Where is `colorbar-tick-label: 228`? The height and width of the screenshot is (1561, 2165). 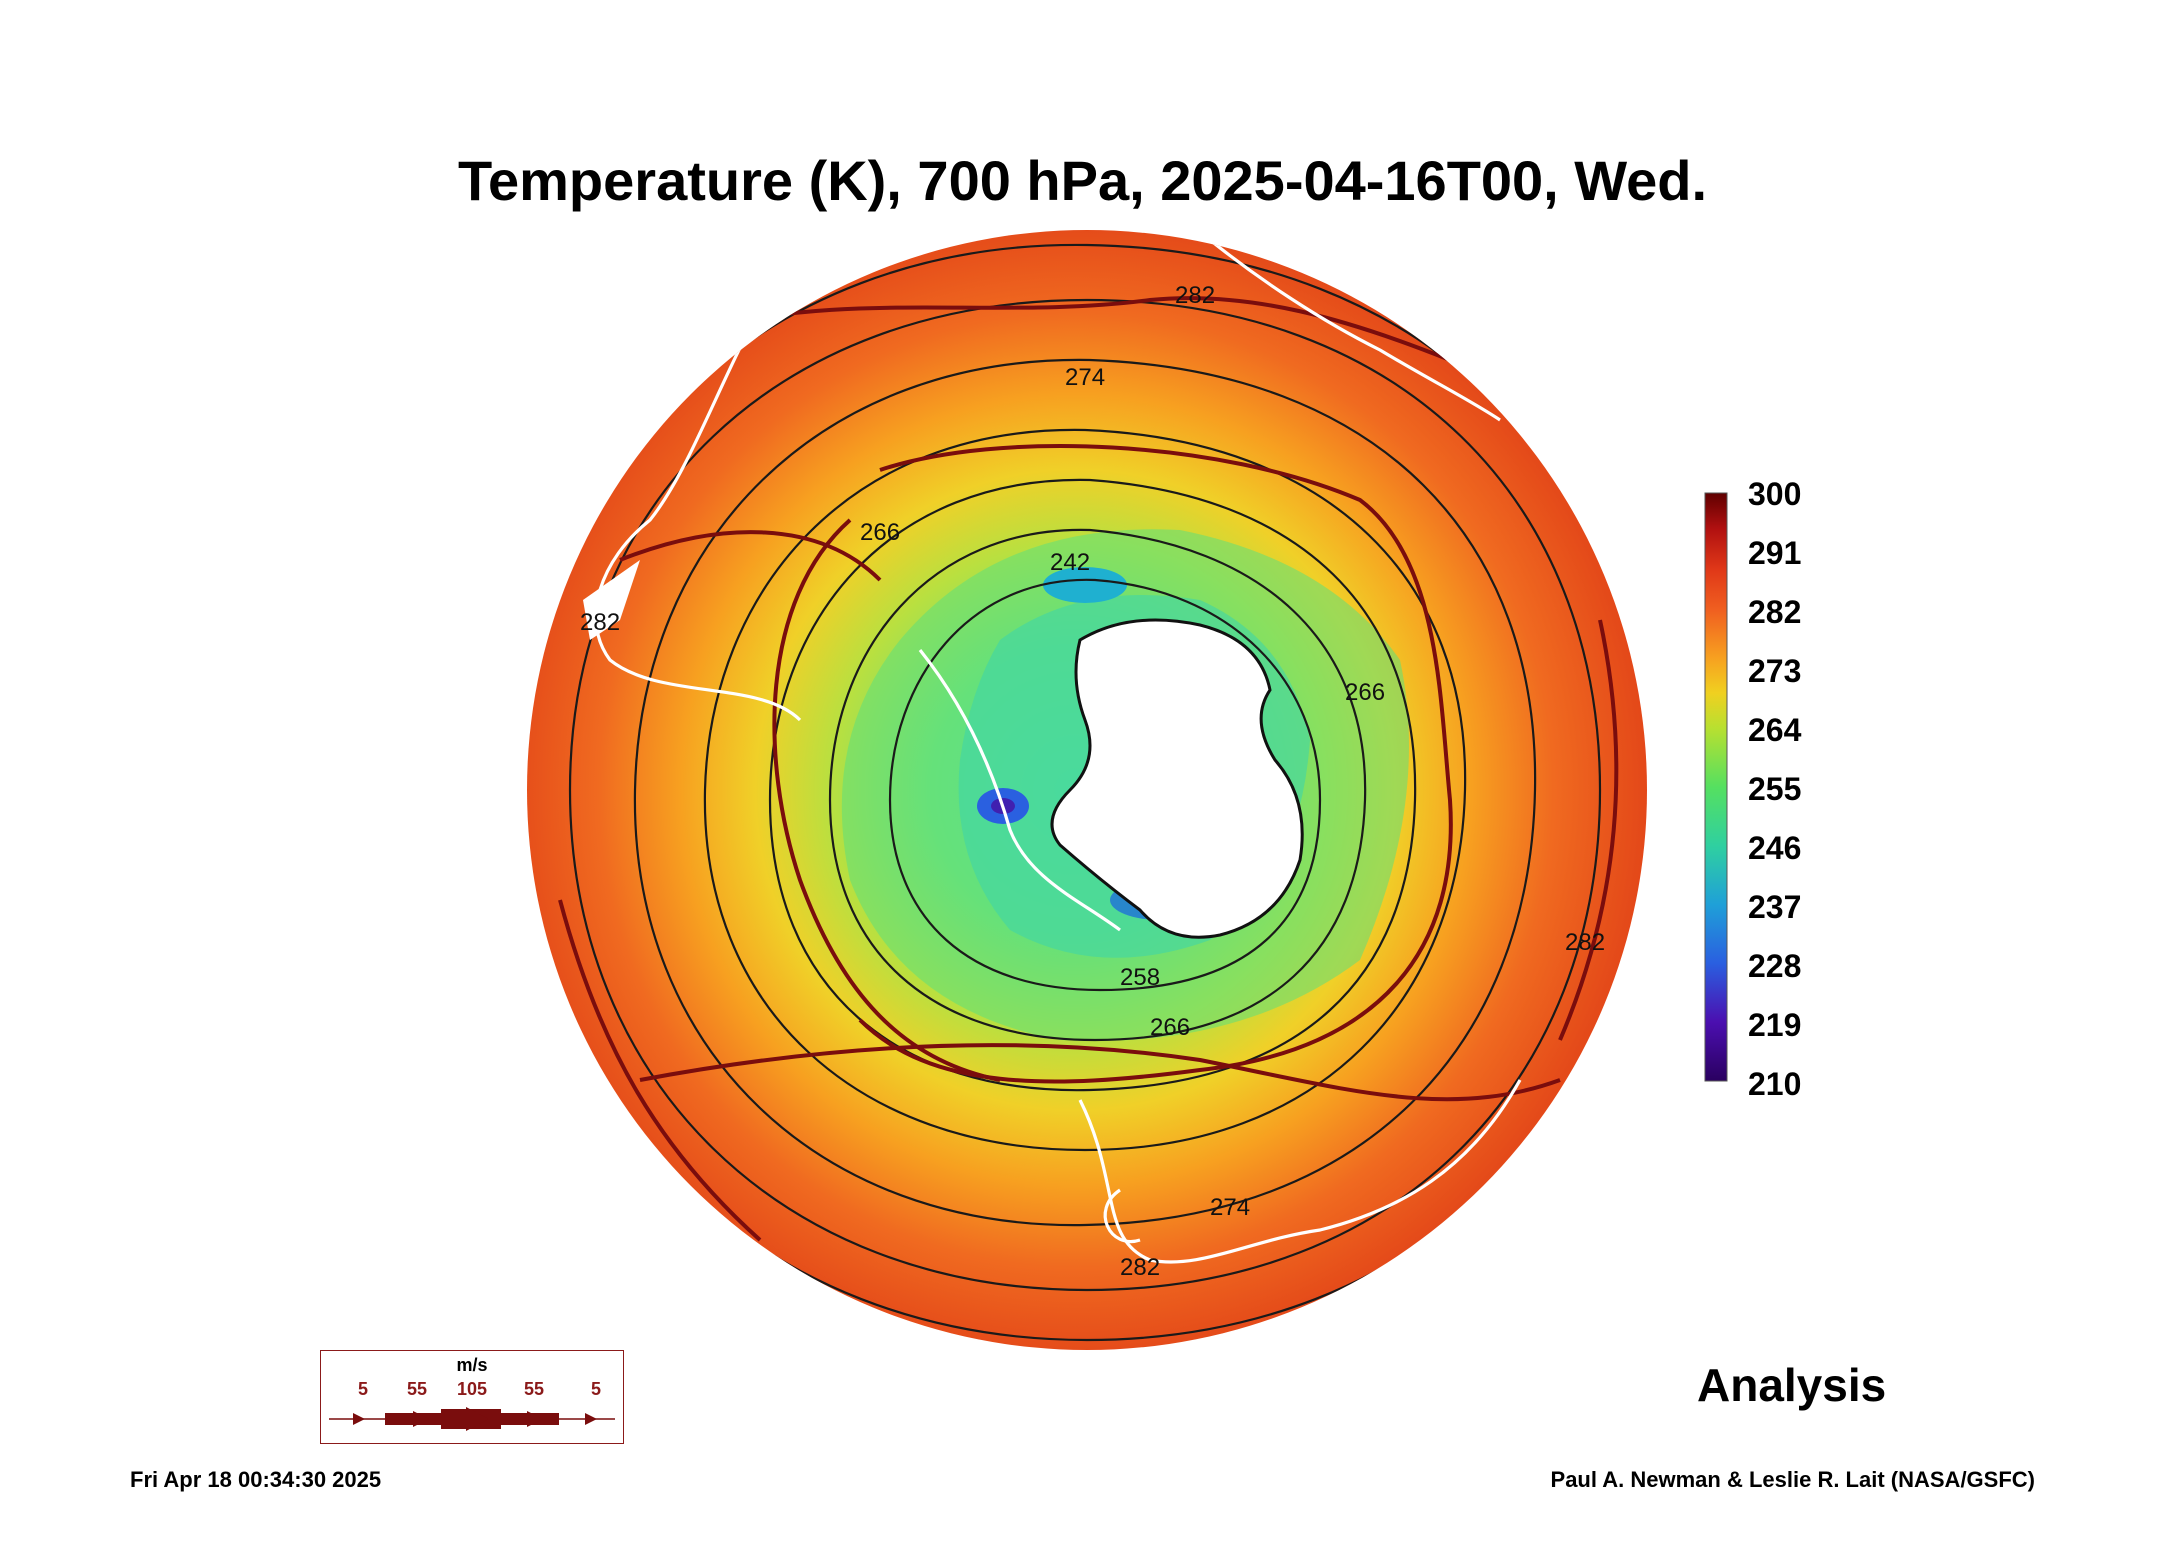
colorbar-tick-label: 228 is located at coordinates (1775, 966).